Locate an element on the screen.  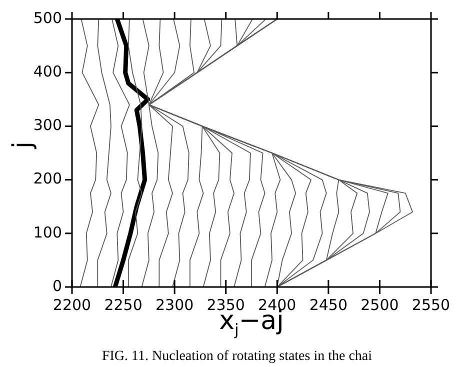
x-tick-label: 2450 is located at coordinates (328, 305).